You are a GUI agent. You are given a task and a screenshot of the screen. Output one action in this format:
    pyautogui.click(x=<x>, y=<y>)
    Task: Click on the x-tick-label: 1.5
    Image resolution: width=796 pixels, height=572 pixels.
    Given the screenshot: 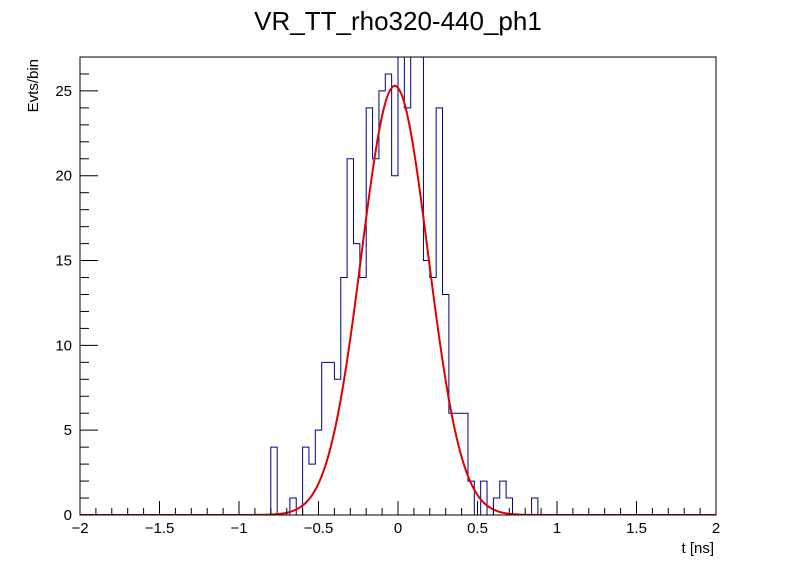 What is the action you would take?
    pyautogui.click(x=636, y=528)
    